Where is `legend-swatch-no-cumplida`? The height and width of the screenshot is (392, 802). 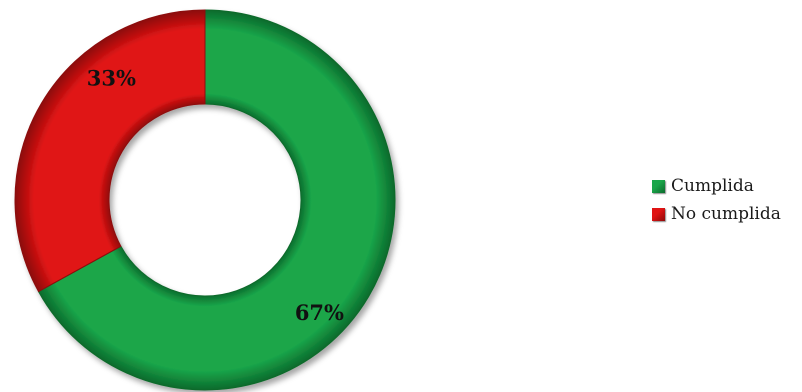 legend-swatch-no-cumplida is located at coordinates (658, 214).